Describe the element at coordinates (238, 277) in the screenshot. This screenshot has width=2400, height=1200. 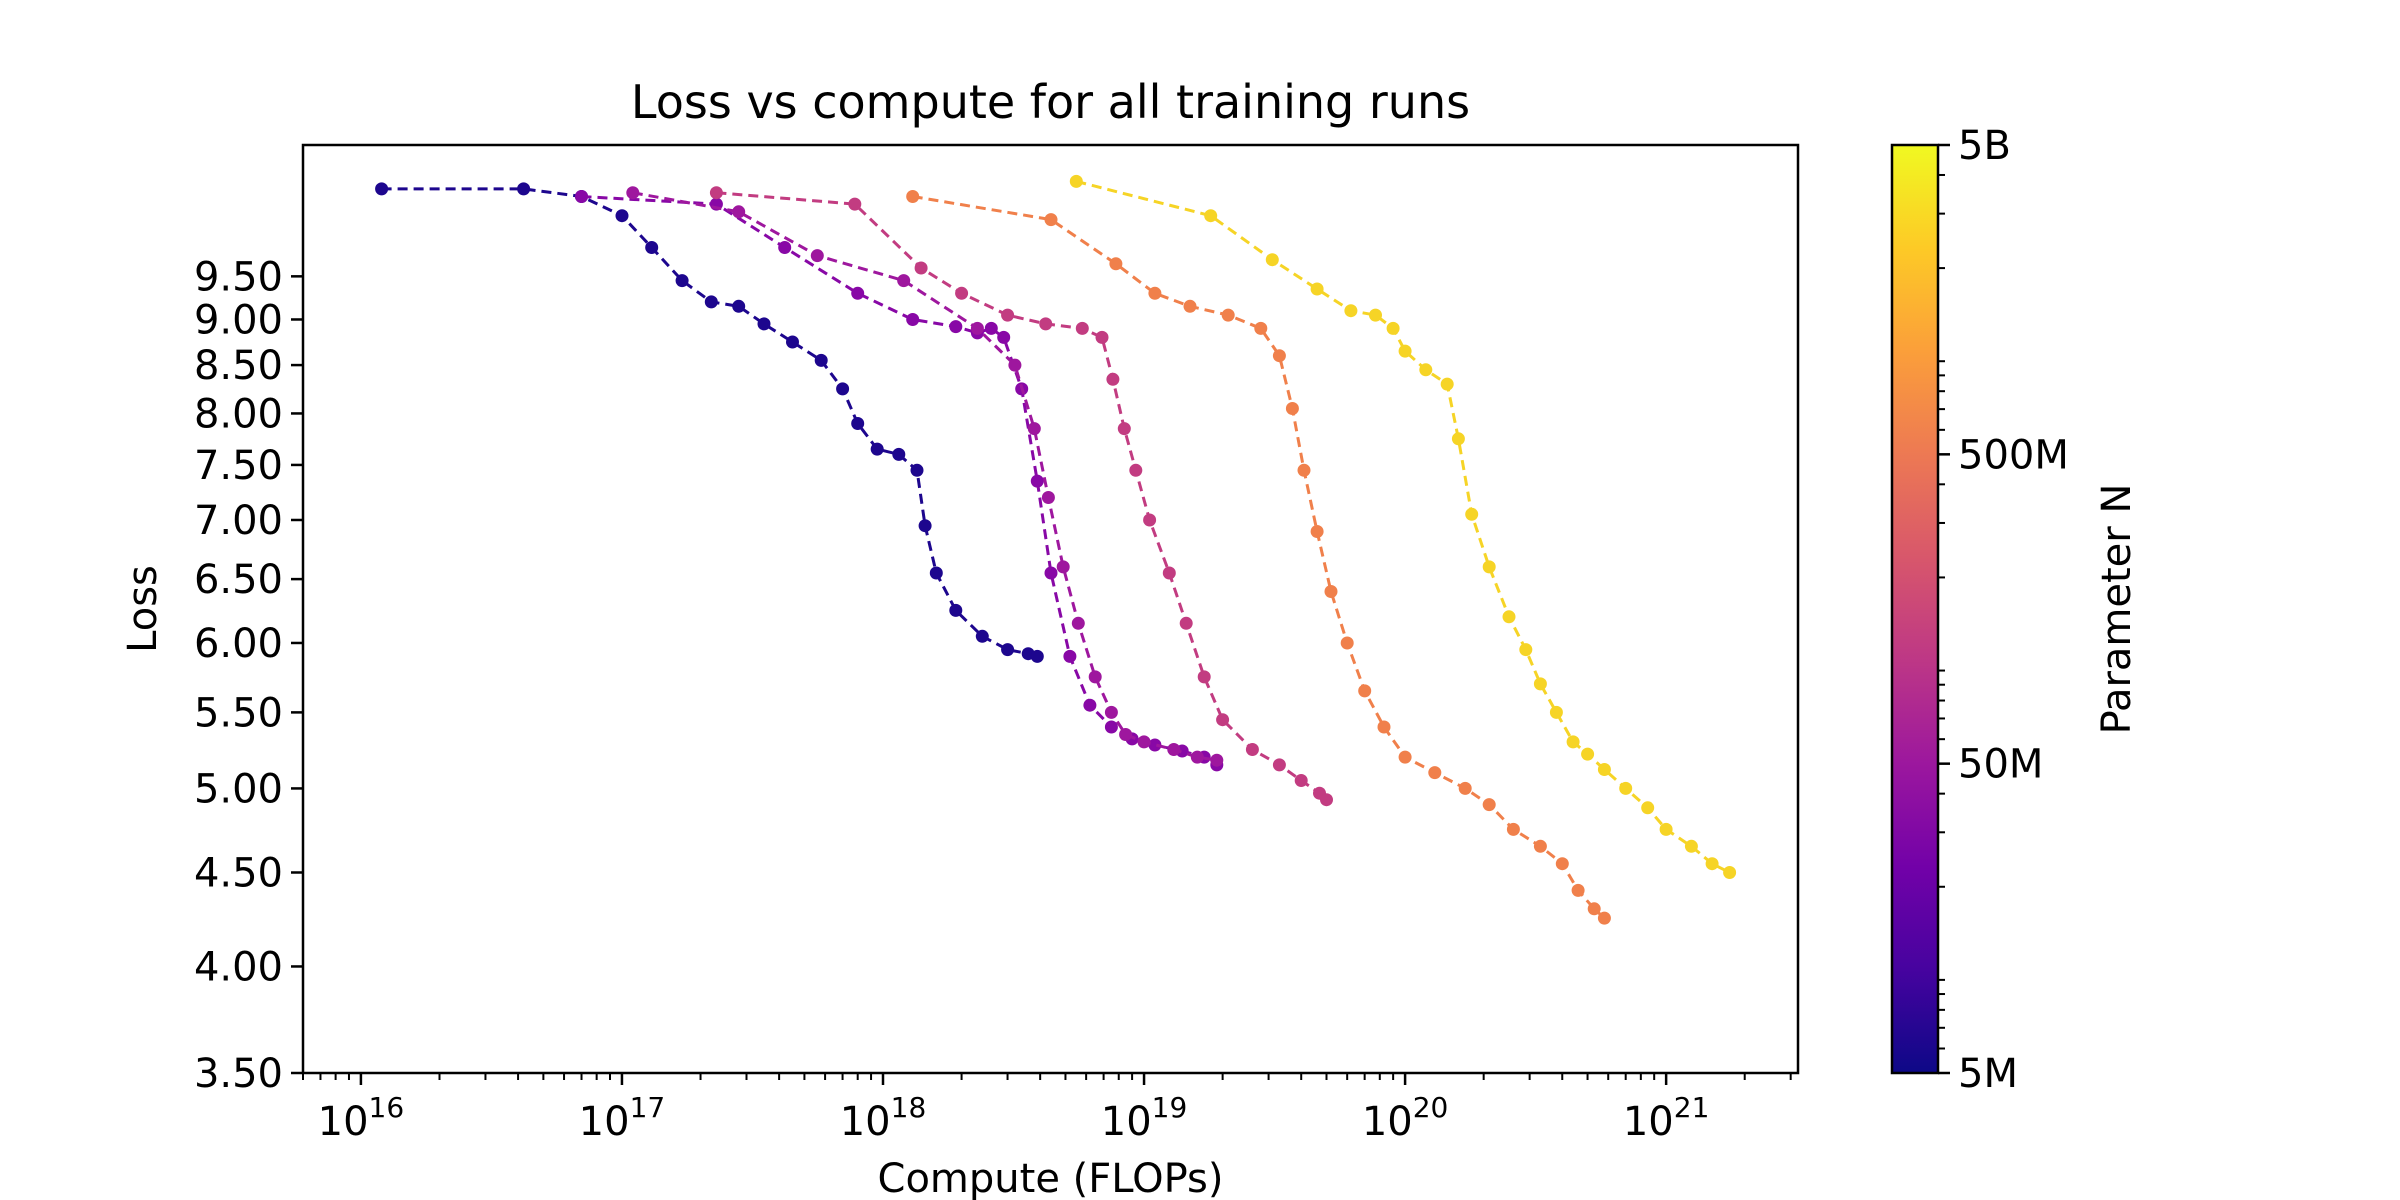
I see `y-tick-label: 9.50` at that location.